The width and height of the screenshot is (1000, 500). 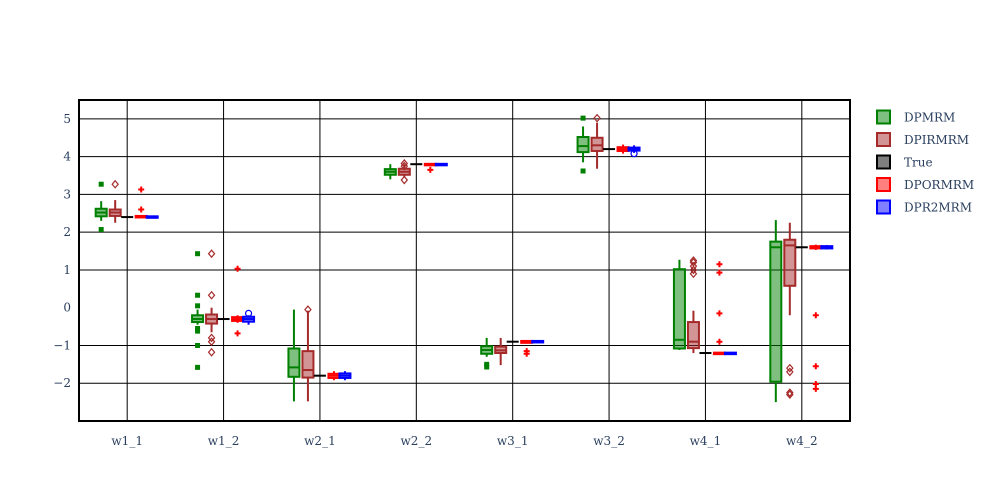 What do you see at coordinates (67, 119) in the screenshot?
I see `y-tick-label: 5` at bounding box center [67, 119].